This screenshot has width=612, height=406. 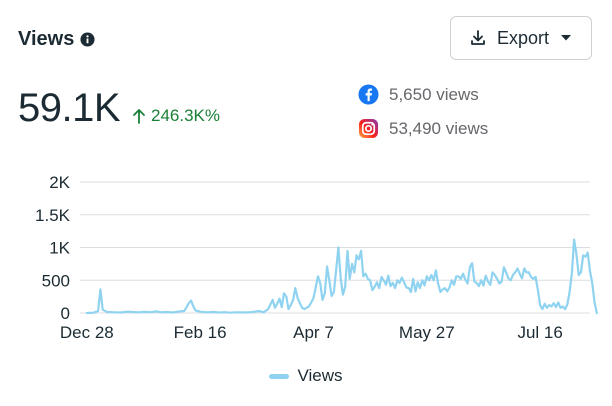 I want to click on x-tick-label: Dec 28, so click(x=87, y=332).